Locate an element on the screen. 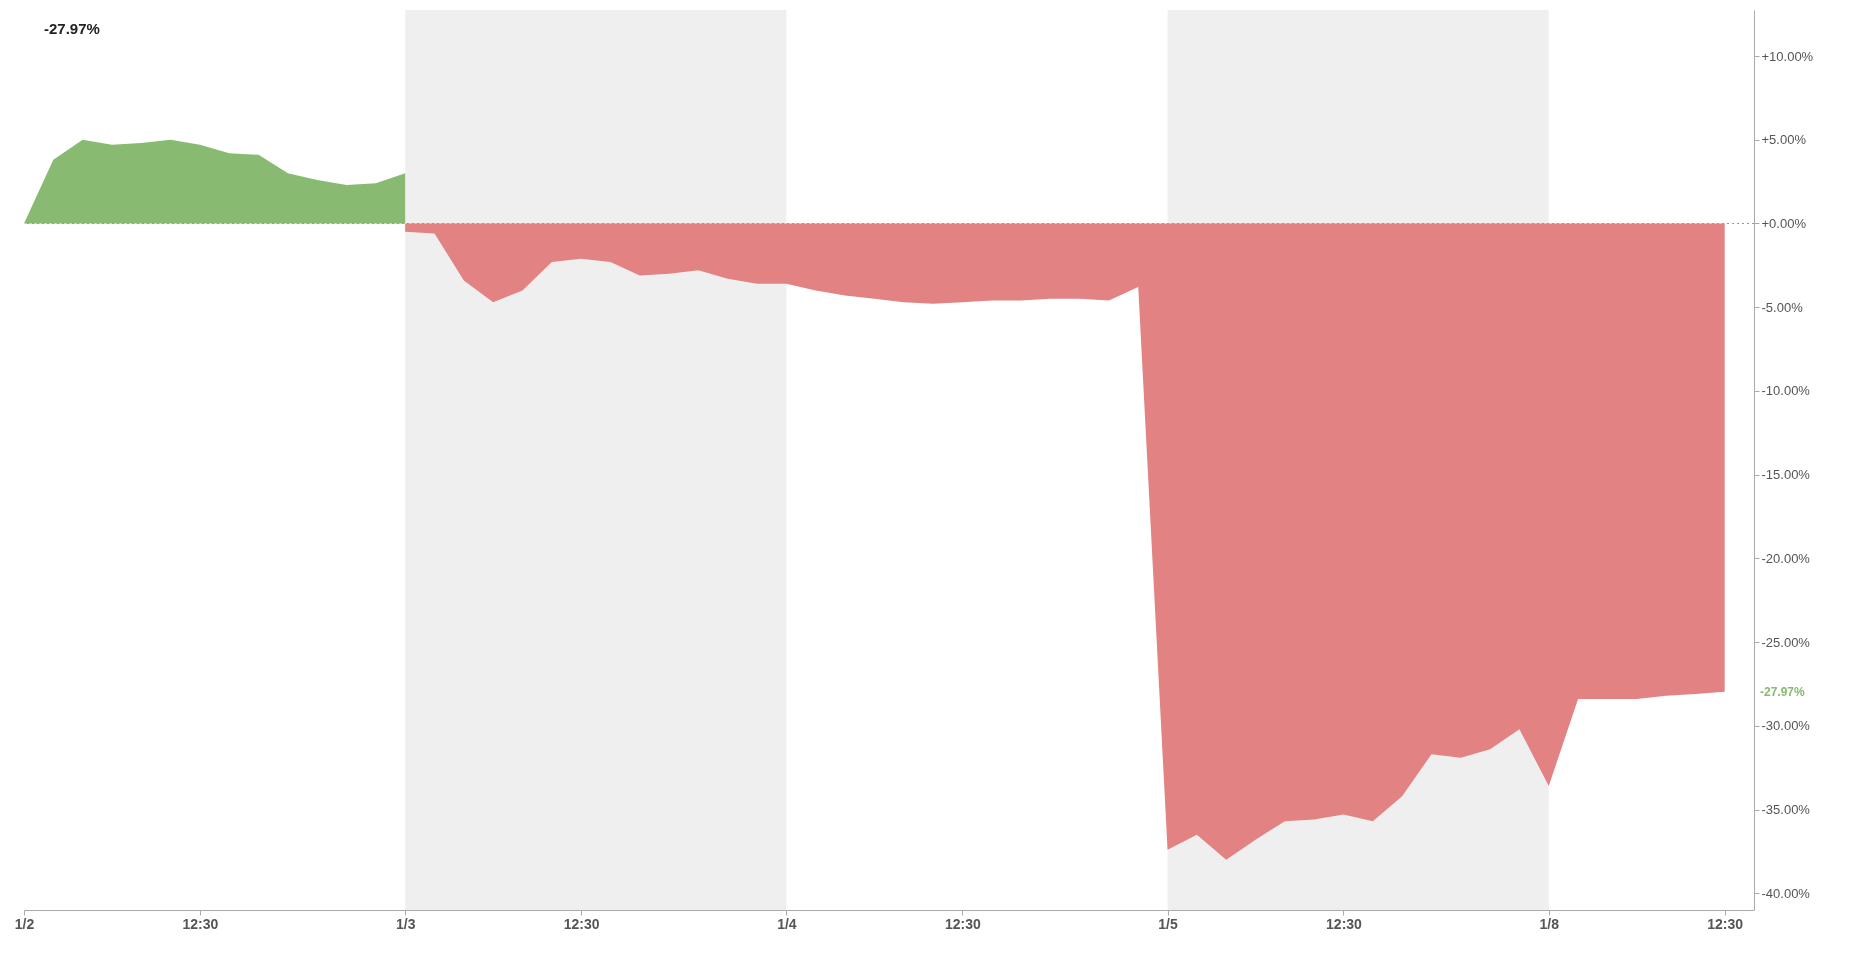 The image size is (1849, 969). y-tick-label: +5.00% is located at coordinates (1784, 140).